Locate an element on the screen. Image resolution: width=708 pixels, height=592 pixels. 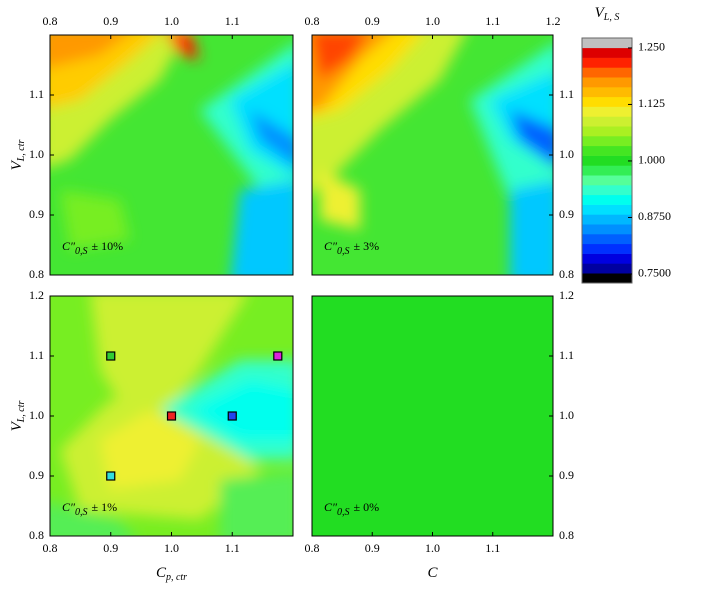
annotation-text: ± 3% is located at coordinates (367, 246).